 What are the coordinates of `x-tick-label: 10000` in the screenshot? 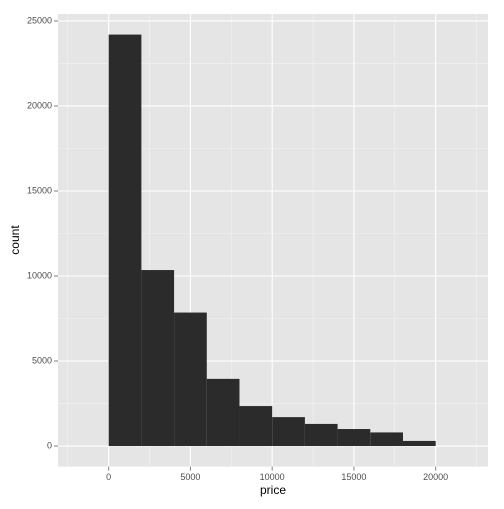 It's located at (272, 477).